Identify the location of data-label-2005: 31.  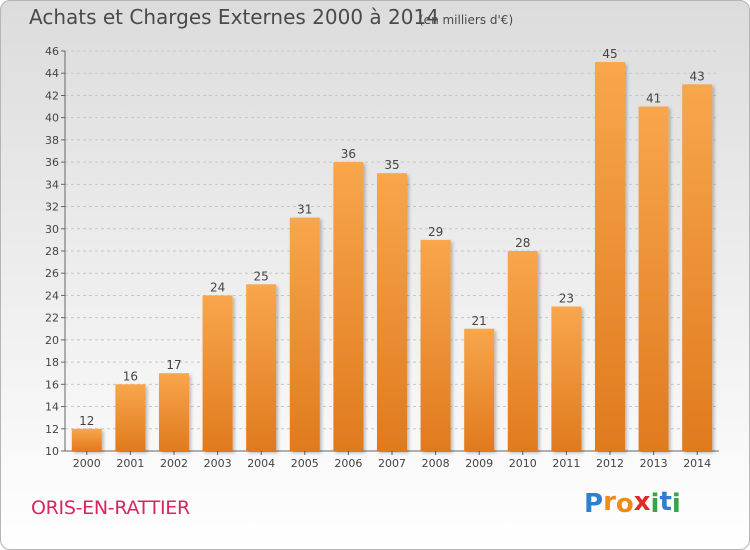
(304, 210).